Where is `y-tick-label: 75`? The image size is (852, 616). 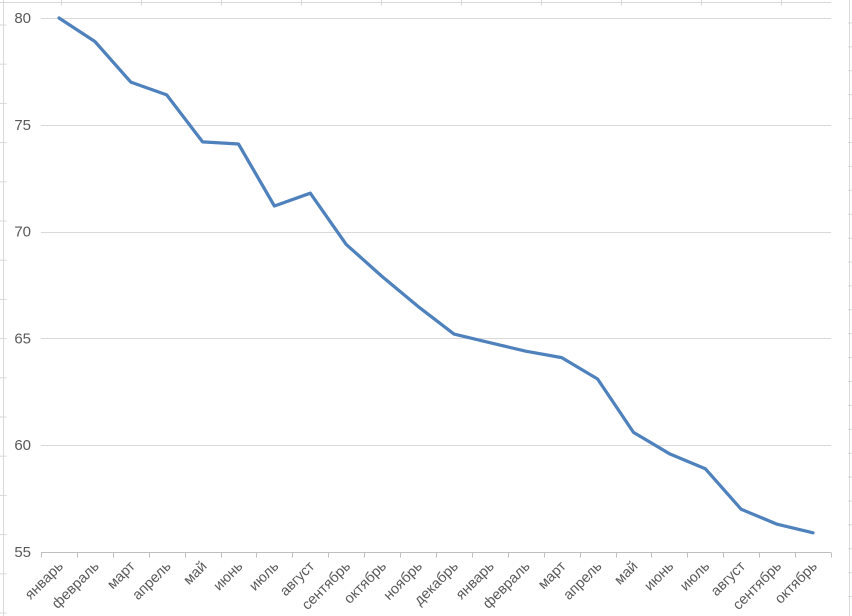 y-tick-label: 75 is located at coordinates (22, 125).